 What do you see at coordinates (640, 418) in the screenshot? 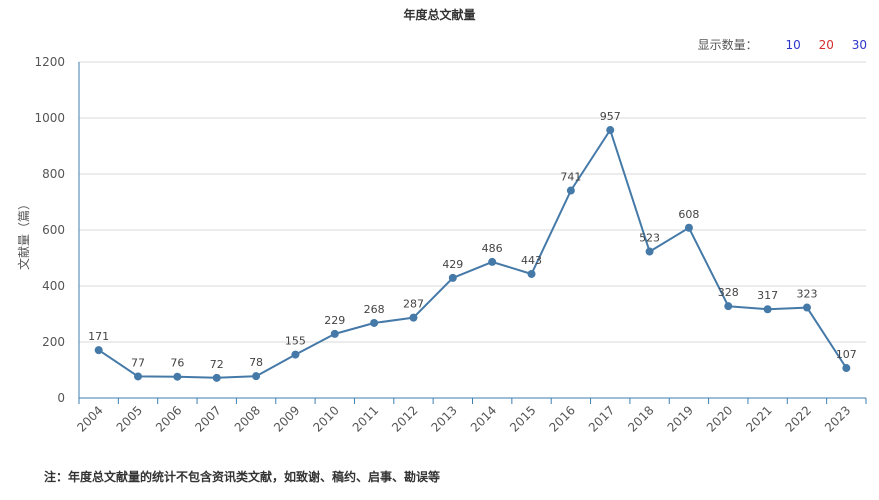
I see `x-tick-label: 2018` at bounding box center [640, 418].